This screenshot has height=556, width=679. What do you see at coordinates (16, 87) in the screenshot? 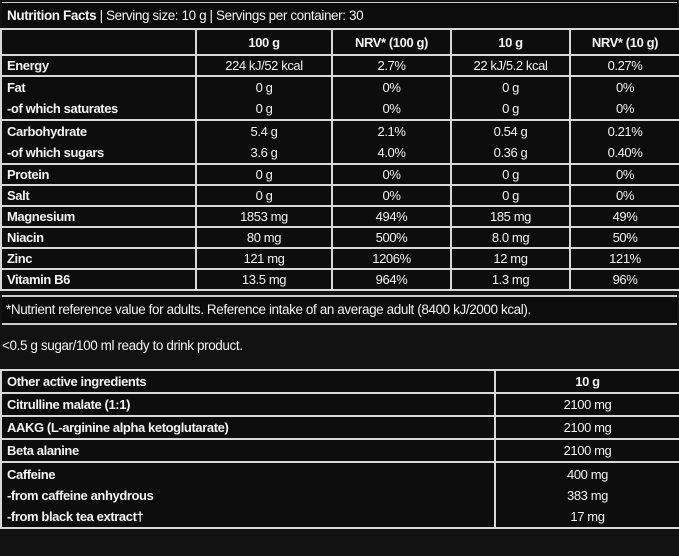
I see `cell-text: Fat` at bounding box center [16, 87].